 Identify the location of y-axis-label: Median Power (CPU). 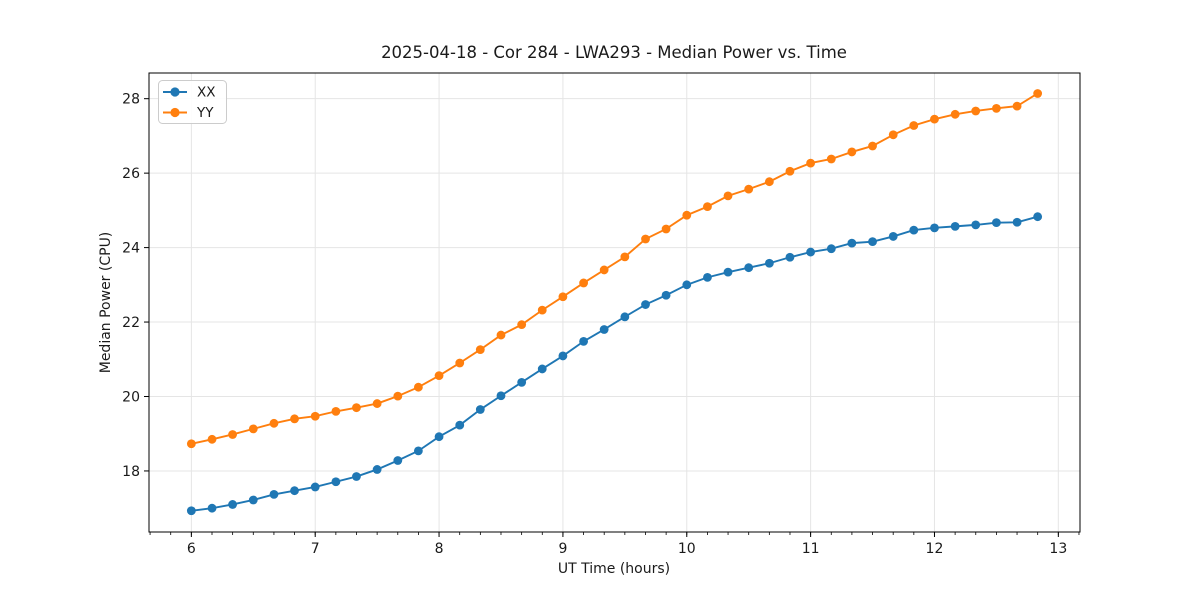
(106, 303).